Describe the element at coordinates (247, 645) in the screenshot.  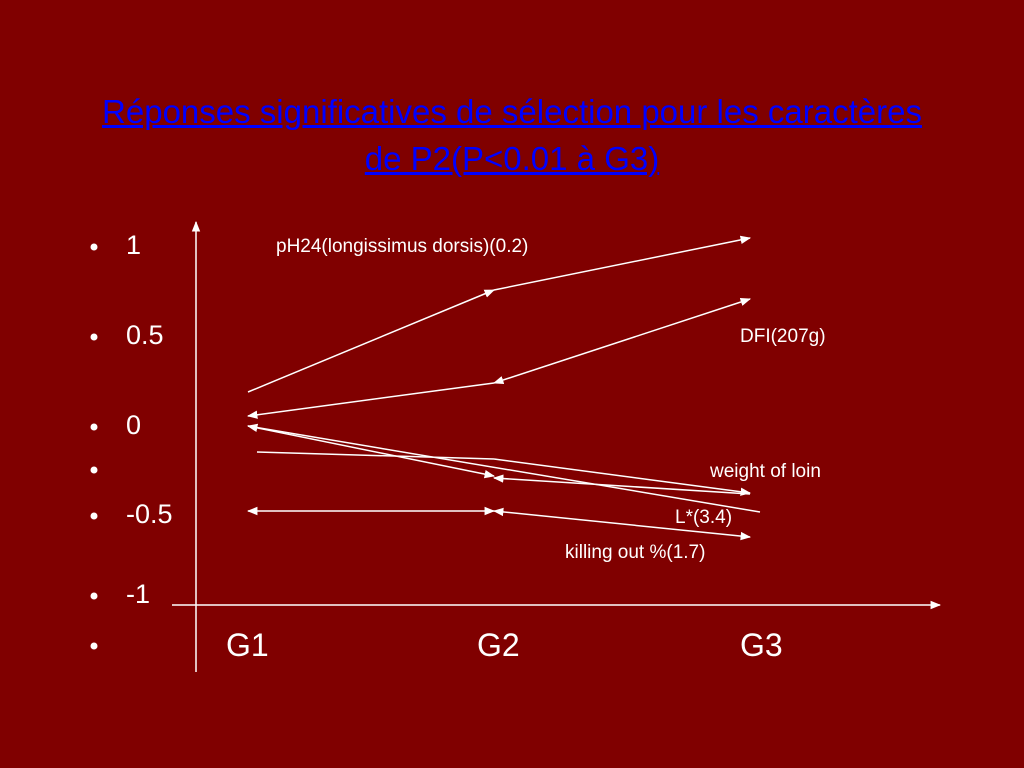
I see `x-label: G1` at that location.